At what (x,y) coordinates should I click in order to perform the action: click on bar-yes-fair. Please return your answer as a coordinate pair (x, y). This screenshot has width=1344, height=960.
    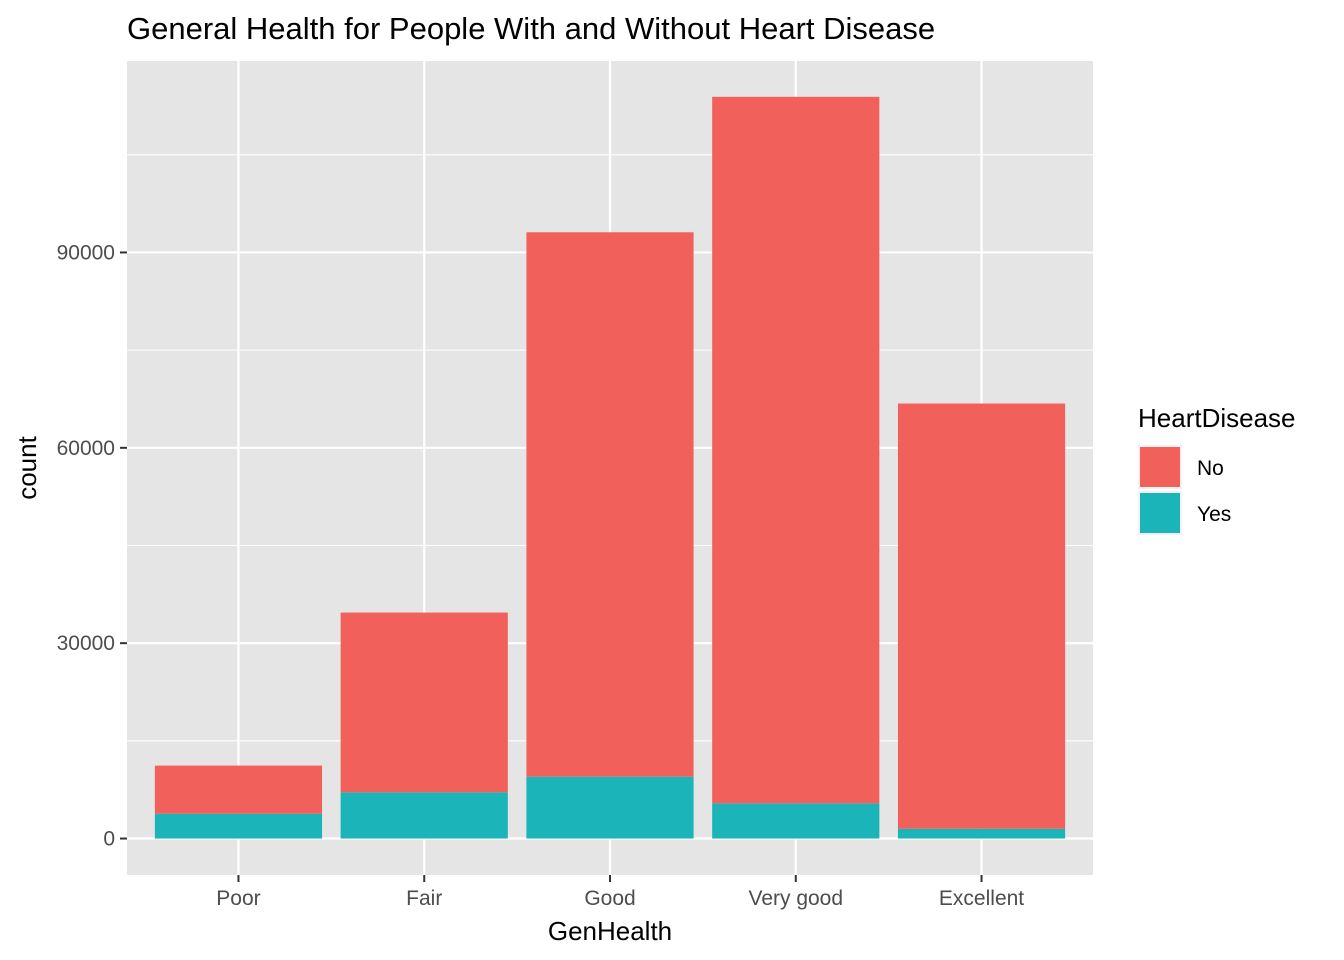
    Looking at the image, I should click on (424, 815).